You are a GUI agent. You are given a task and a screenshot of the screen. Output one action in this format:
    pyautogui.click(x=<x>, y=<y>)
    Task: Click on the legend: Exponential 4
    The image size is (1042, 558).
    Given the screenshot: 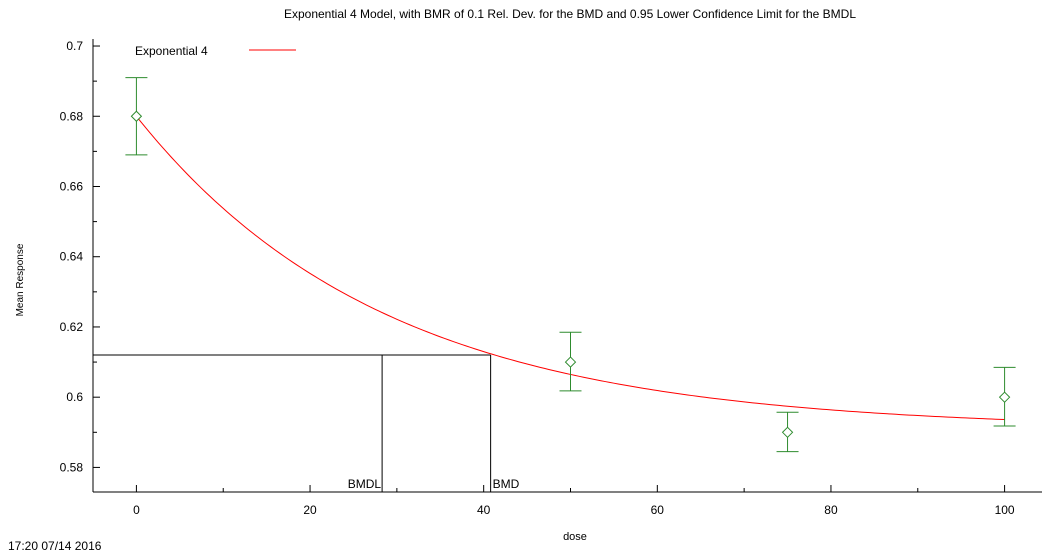 What is the action you would take?
    pyautogui.click(x=215, y=51)
    